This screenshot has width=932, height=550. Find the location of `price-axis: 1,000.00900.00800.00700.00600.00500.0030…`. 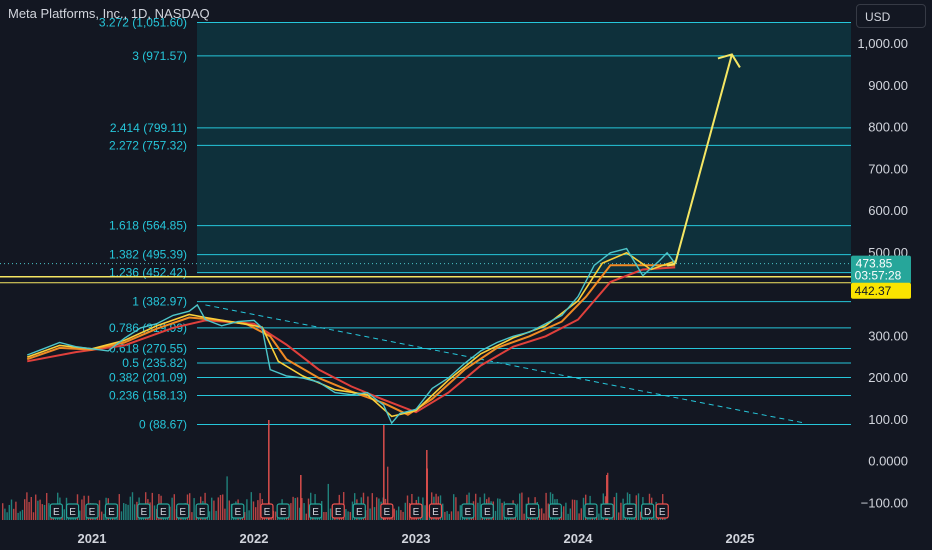

price-axis: 1,000.00900.00800.00700.00600.00500.0030… is located at coordinates (882, 273).